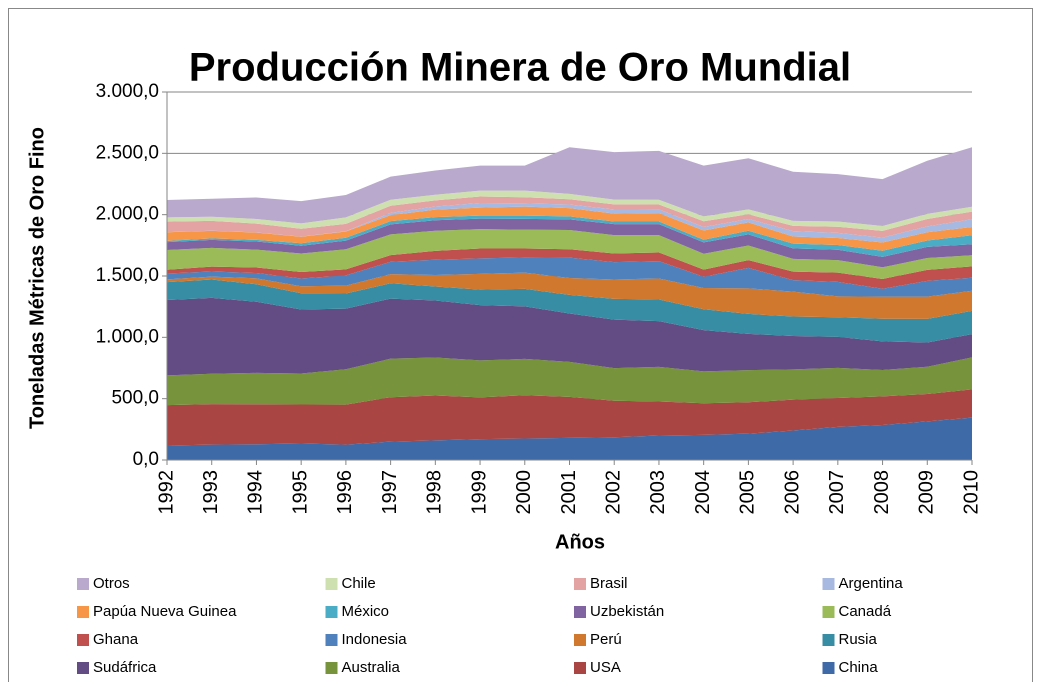  What do you see at coordinates (882, 492) in the screenshot?
I see `x-tick-label: 2008` at bounding box center [882, 492].